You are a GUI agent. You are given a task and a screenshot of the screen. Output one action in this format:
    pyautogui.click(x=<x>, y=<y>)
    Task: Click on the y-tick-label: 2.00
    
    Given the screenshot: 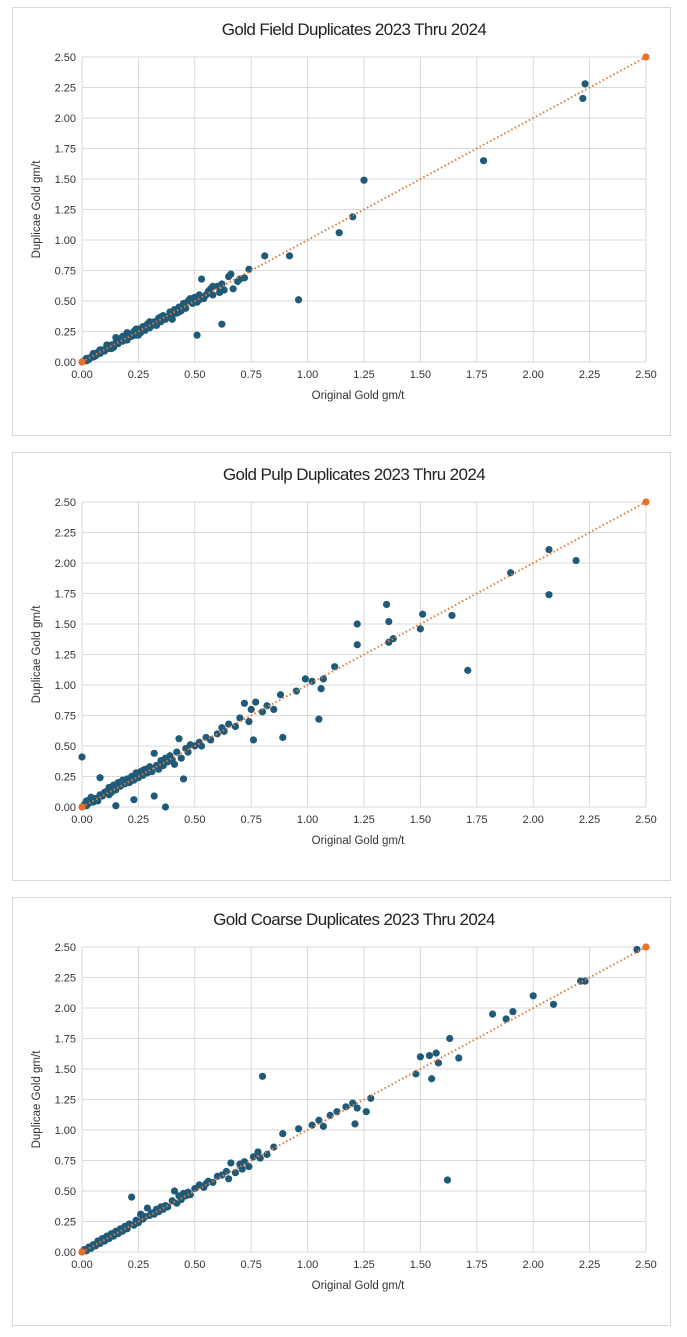 What is the action you would take?
    pyautogui.click(x=65, y=119)
    